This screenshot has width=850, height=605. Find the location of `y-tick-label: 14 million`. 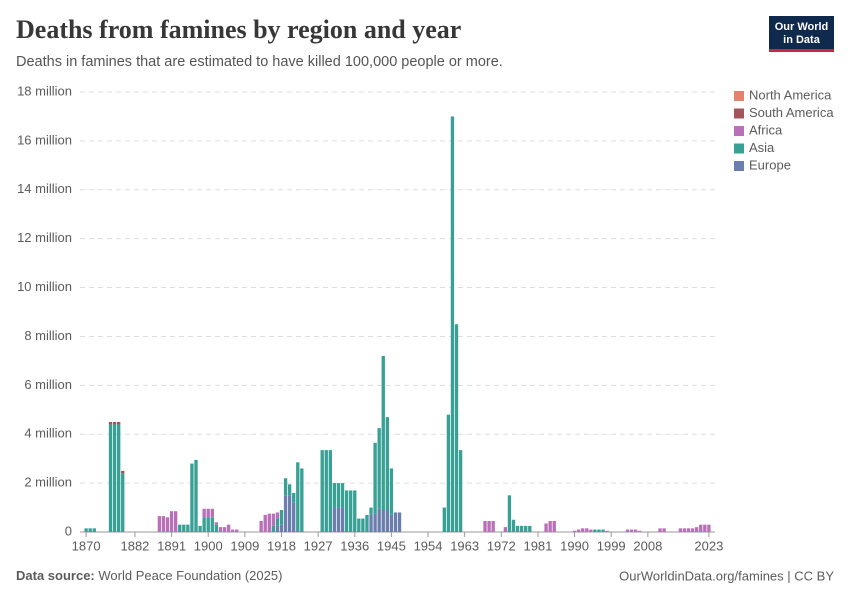

y-tick-label: 14 million is located at coordinates (44, 188).